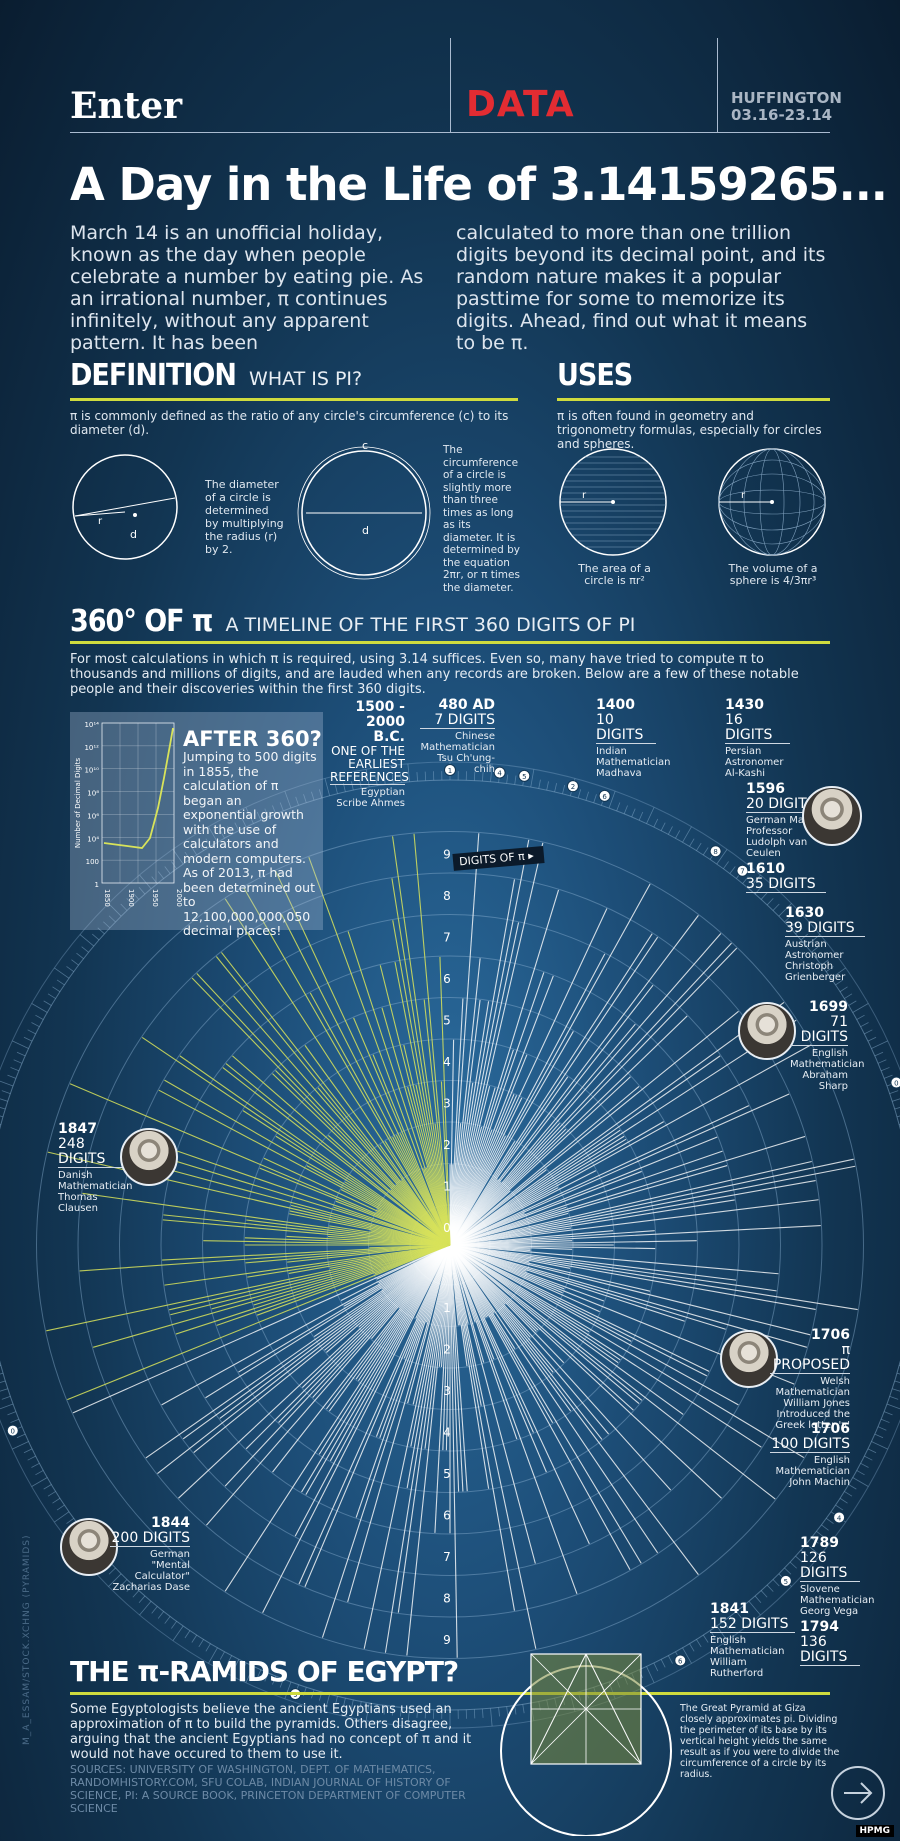 The image size is (900, 1841). Describe the element at coordinates (430, 625) in the screenshot. I see `timeline-sub: A TIMELINE OF THE FIRST 360 DIGITS OF PI` at that location.